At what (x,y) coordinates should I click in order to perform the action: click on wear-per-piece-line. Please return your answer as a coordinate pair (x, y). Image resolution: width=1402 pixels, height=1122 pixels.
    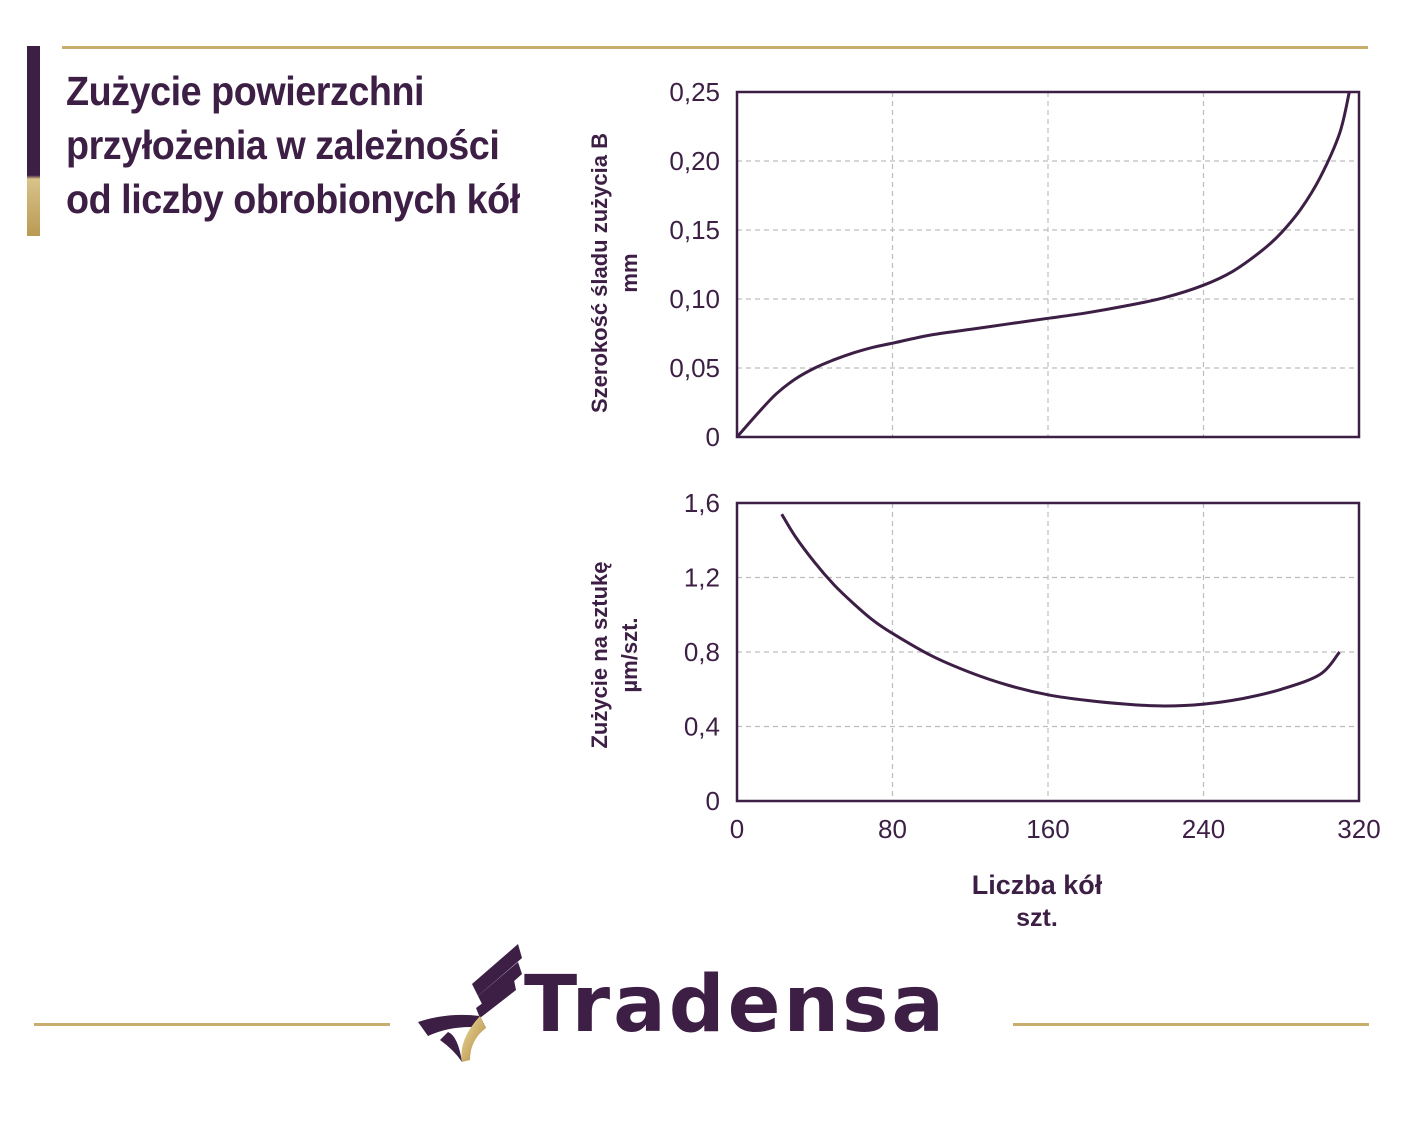
    Looking at the image, I should click on (1060, 610).